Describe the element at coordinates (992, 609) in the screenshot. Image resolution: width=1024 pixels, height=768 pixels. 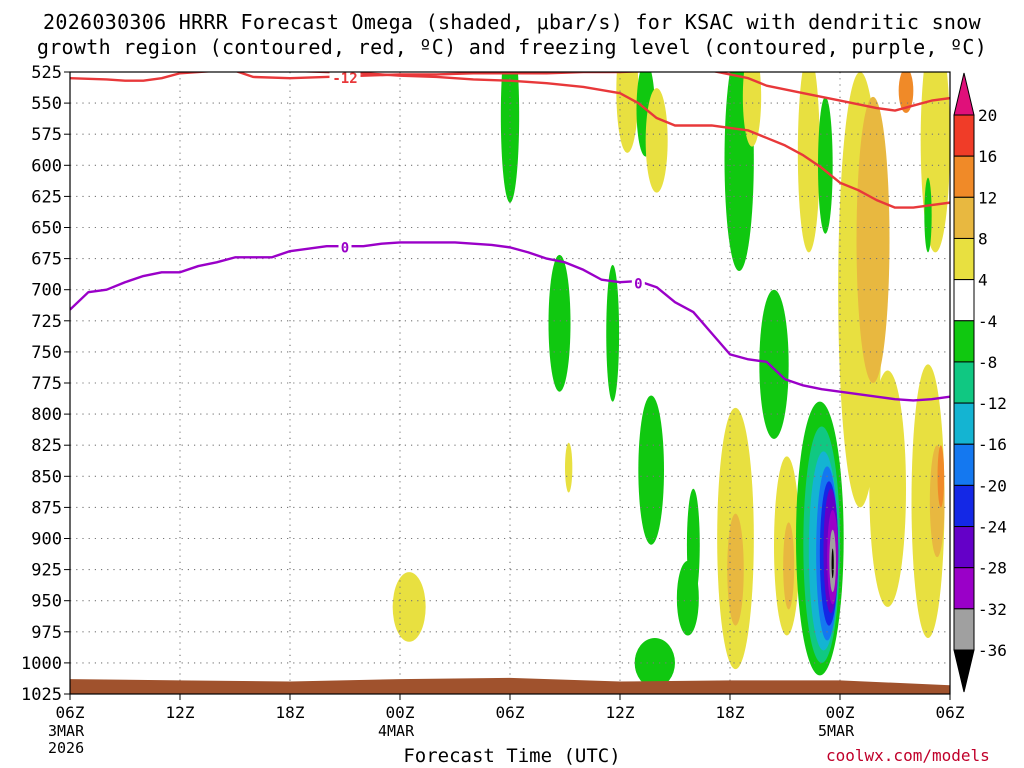
I see `colorbar-label-12: -32` at that location.